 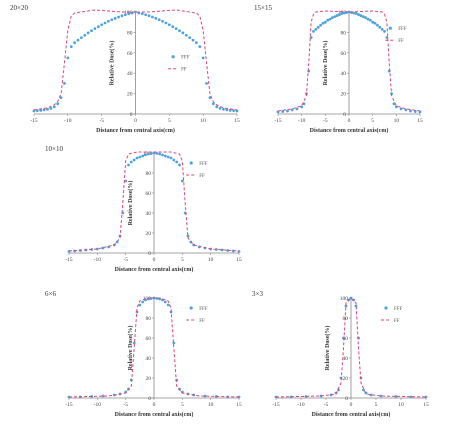 What do you see at coordinates (386, 308) in the screenshot?
I see `legend-fff-swatch` at bounding box center [386, 308].